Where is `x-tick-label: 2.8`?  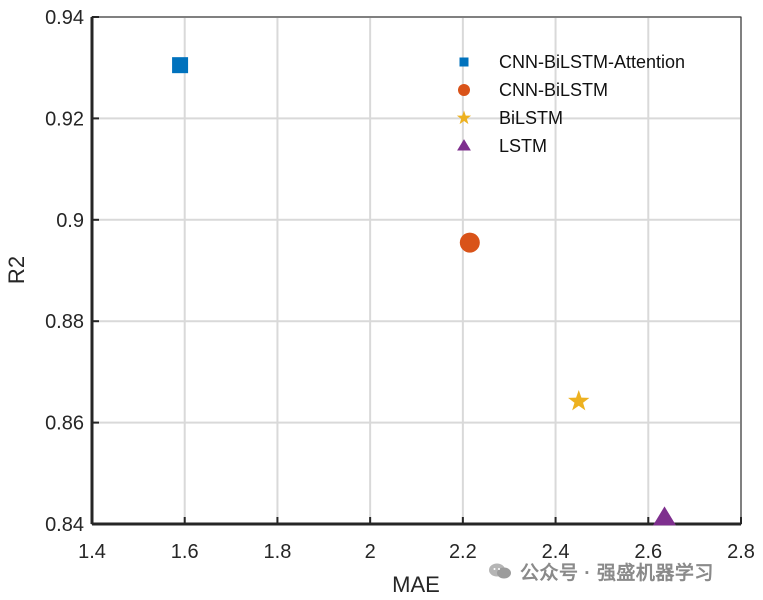 x-tick-label: 2.8 is located at coordinates (741, 552).